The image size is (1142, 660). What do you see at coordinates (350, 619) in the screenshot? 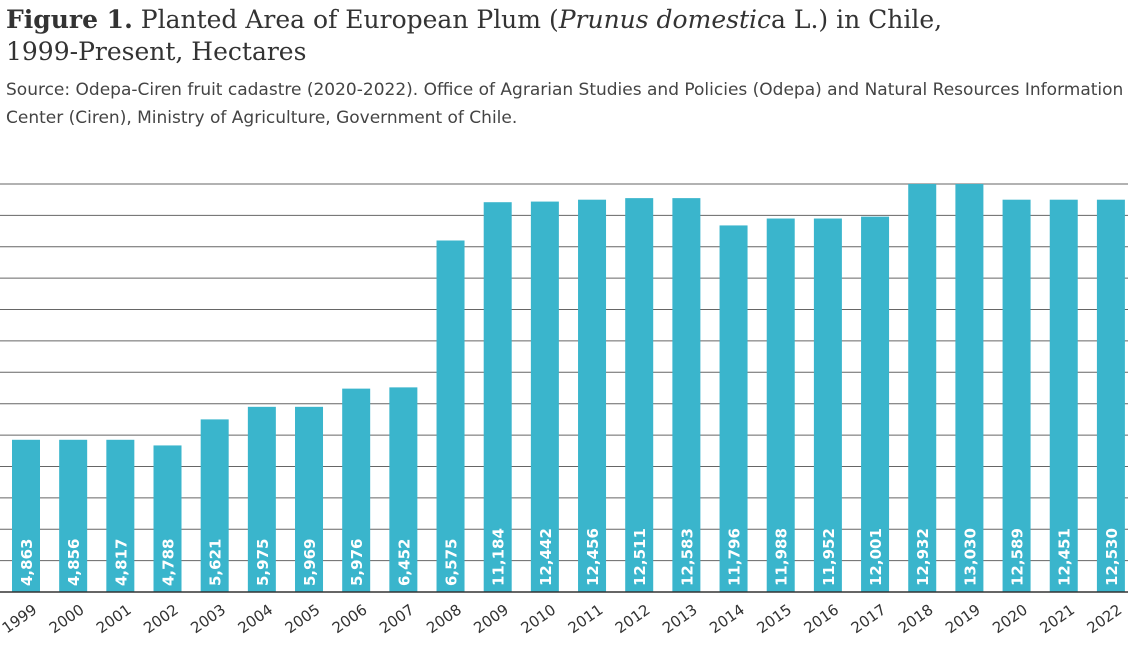
I see `x-tick-2006: 2006` at bounding box center [350, 619].